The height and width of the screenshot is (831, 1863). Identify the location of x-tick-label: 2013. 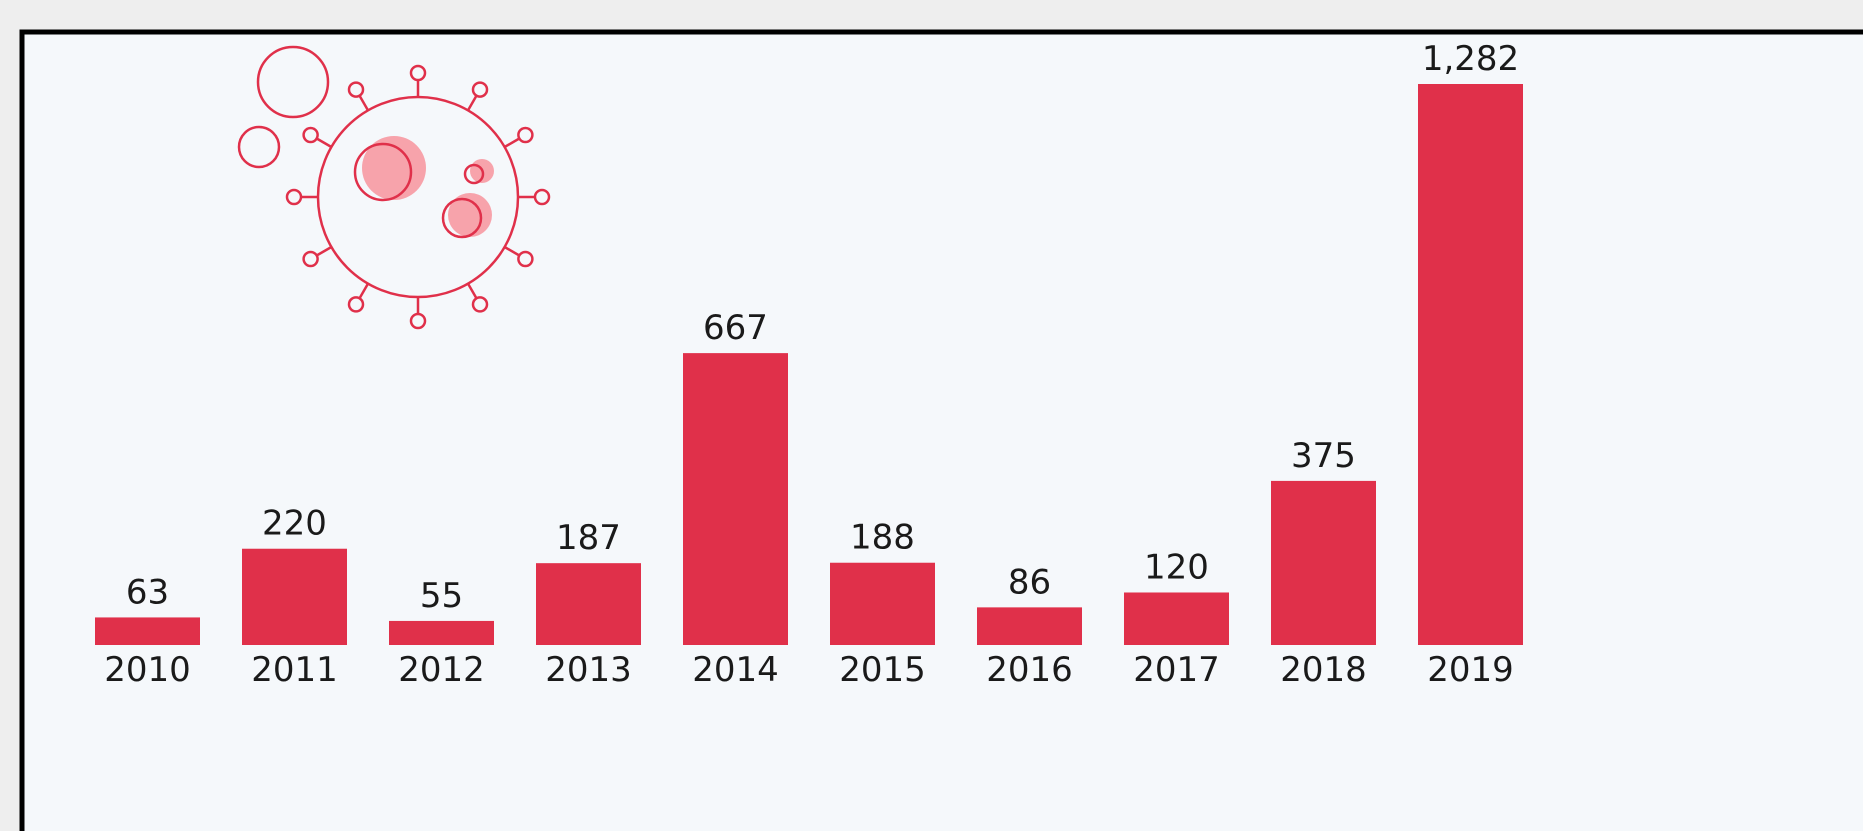
(588, 670).